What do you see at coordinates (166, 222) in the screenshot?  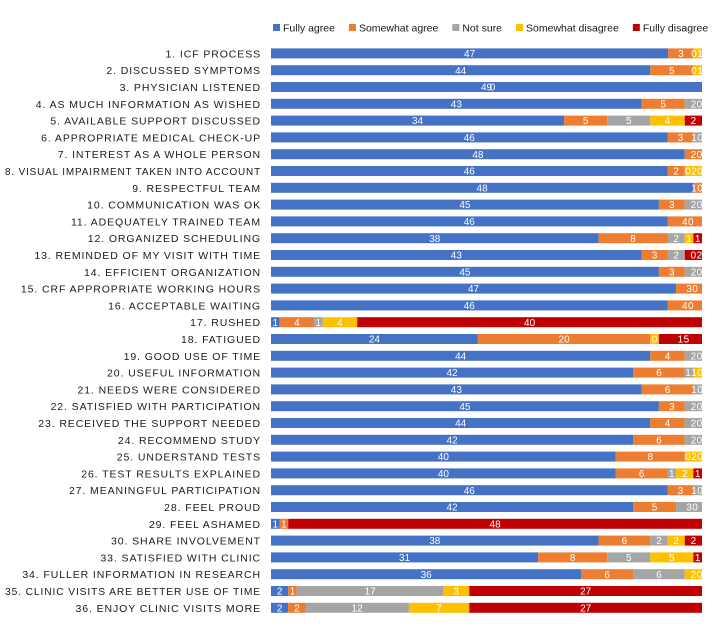 I see `category-label: 11. ADEQUATELY TRAINED TEAM` at bounding box center [166, 222].